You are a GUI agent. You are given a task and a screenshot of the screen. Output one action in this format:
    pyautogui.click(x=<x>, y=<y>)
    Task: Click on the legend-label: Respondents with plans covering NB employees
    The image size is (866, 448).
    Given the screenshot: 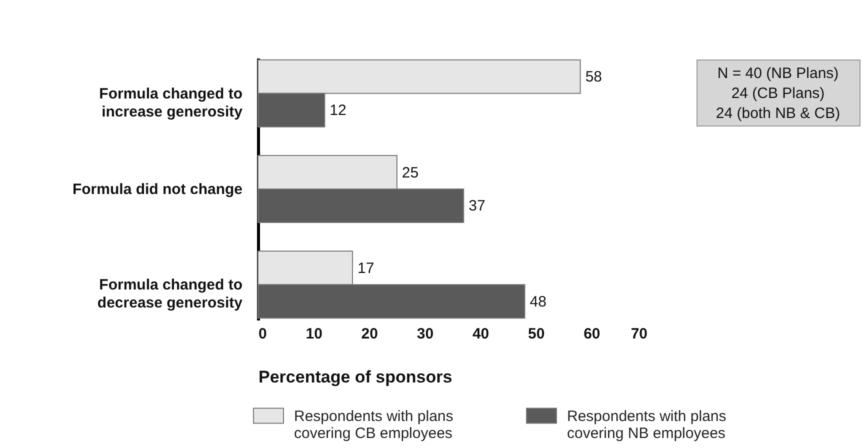 What is the action you would take?
    pyautogui.click(x=646, y=425)
    